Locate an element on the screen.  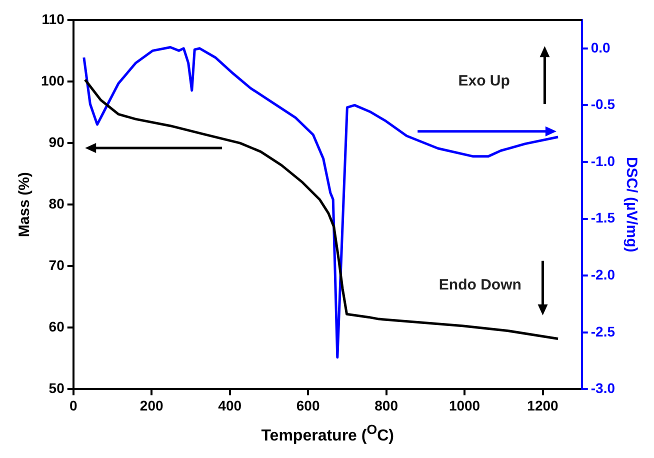
y-tick-label: 110 is located at coordinates (53, 18).